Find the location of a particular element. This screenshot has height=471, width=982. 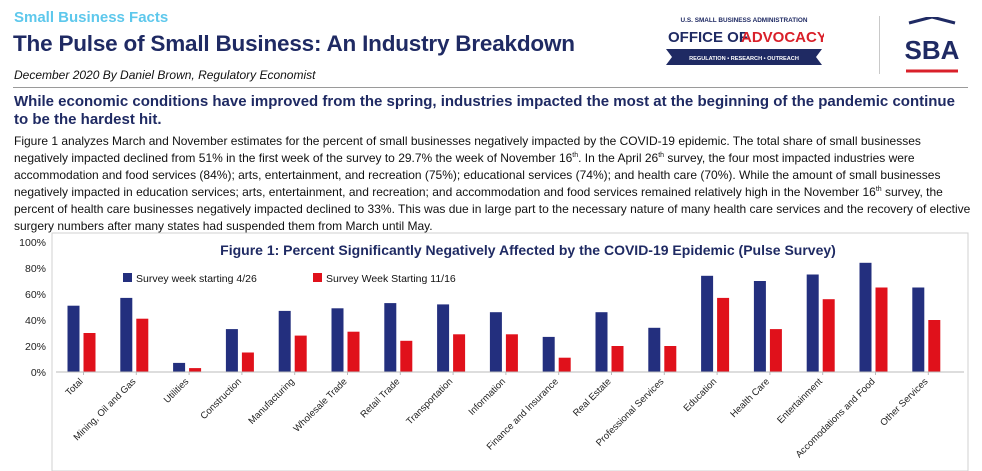

header-rule is located at coordinates (490, 87).